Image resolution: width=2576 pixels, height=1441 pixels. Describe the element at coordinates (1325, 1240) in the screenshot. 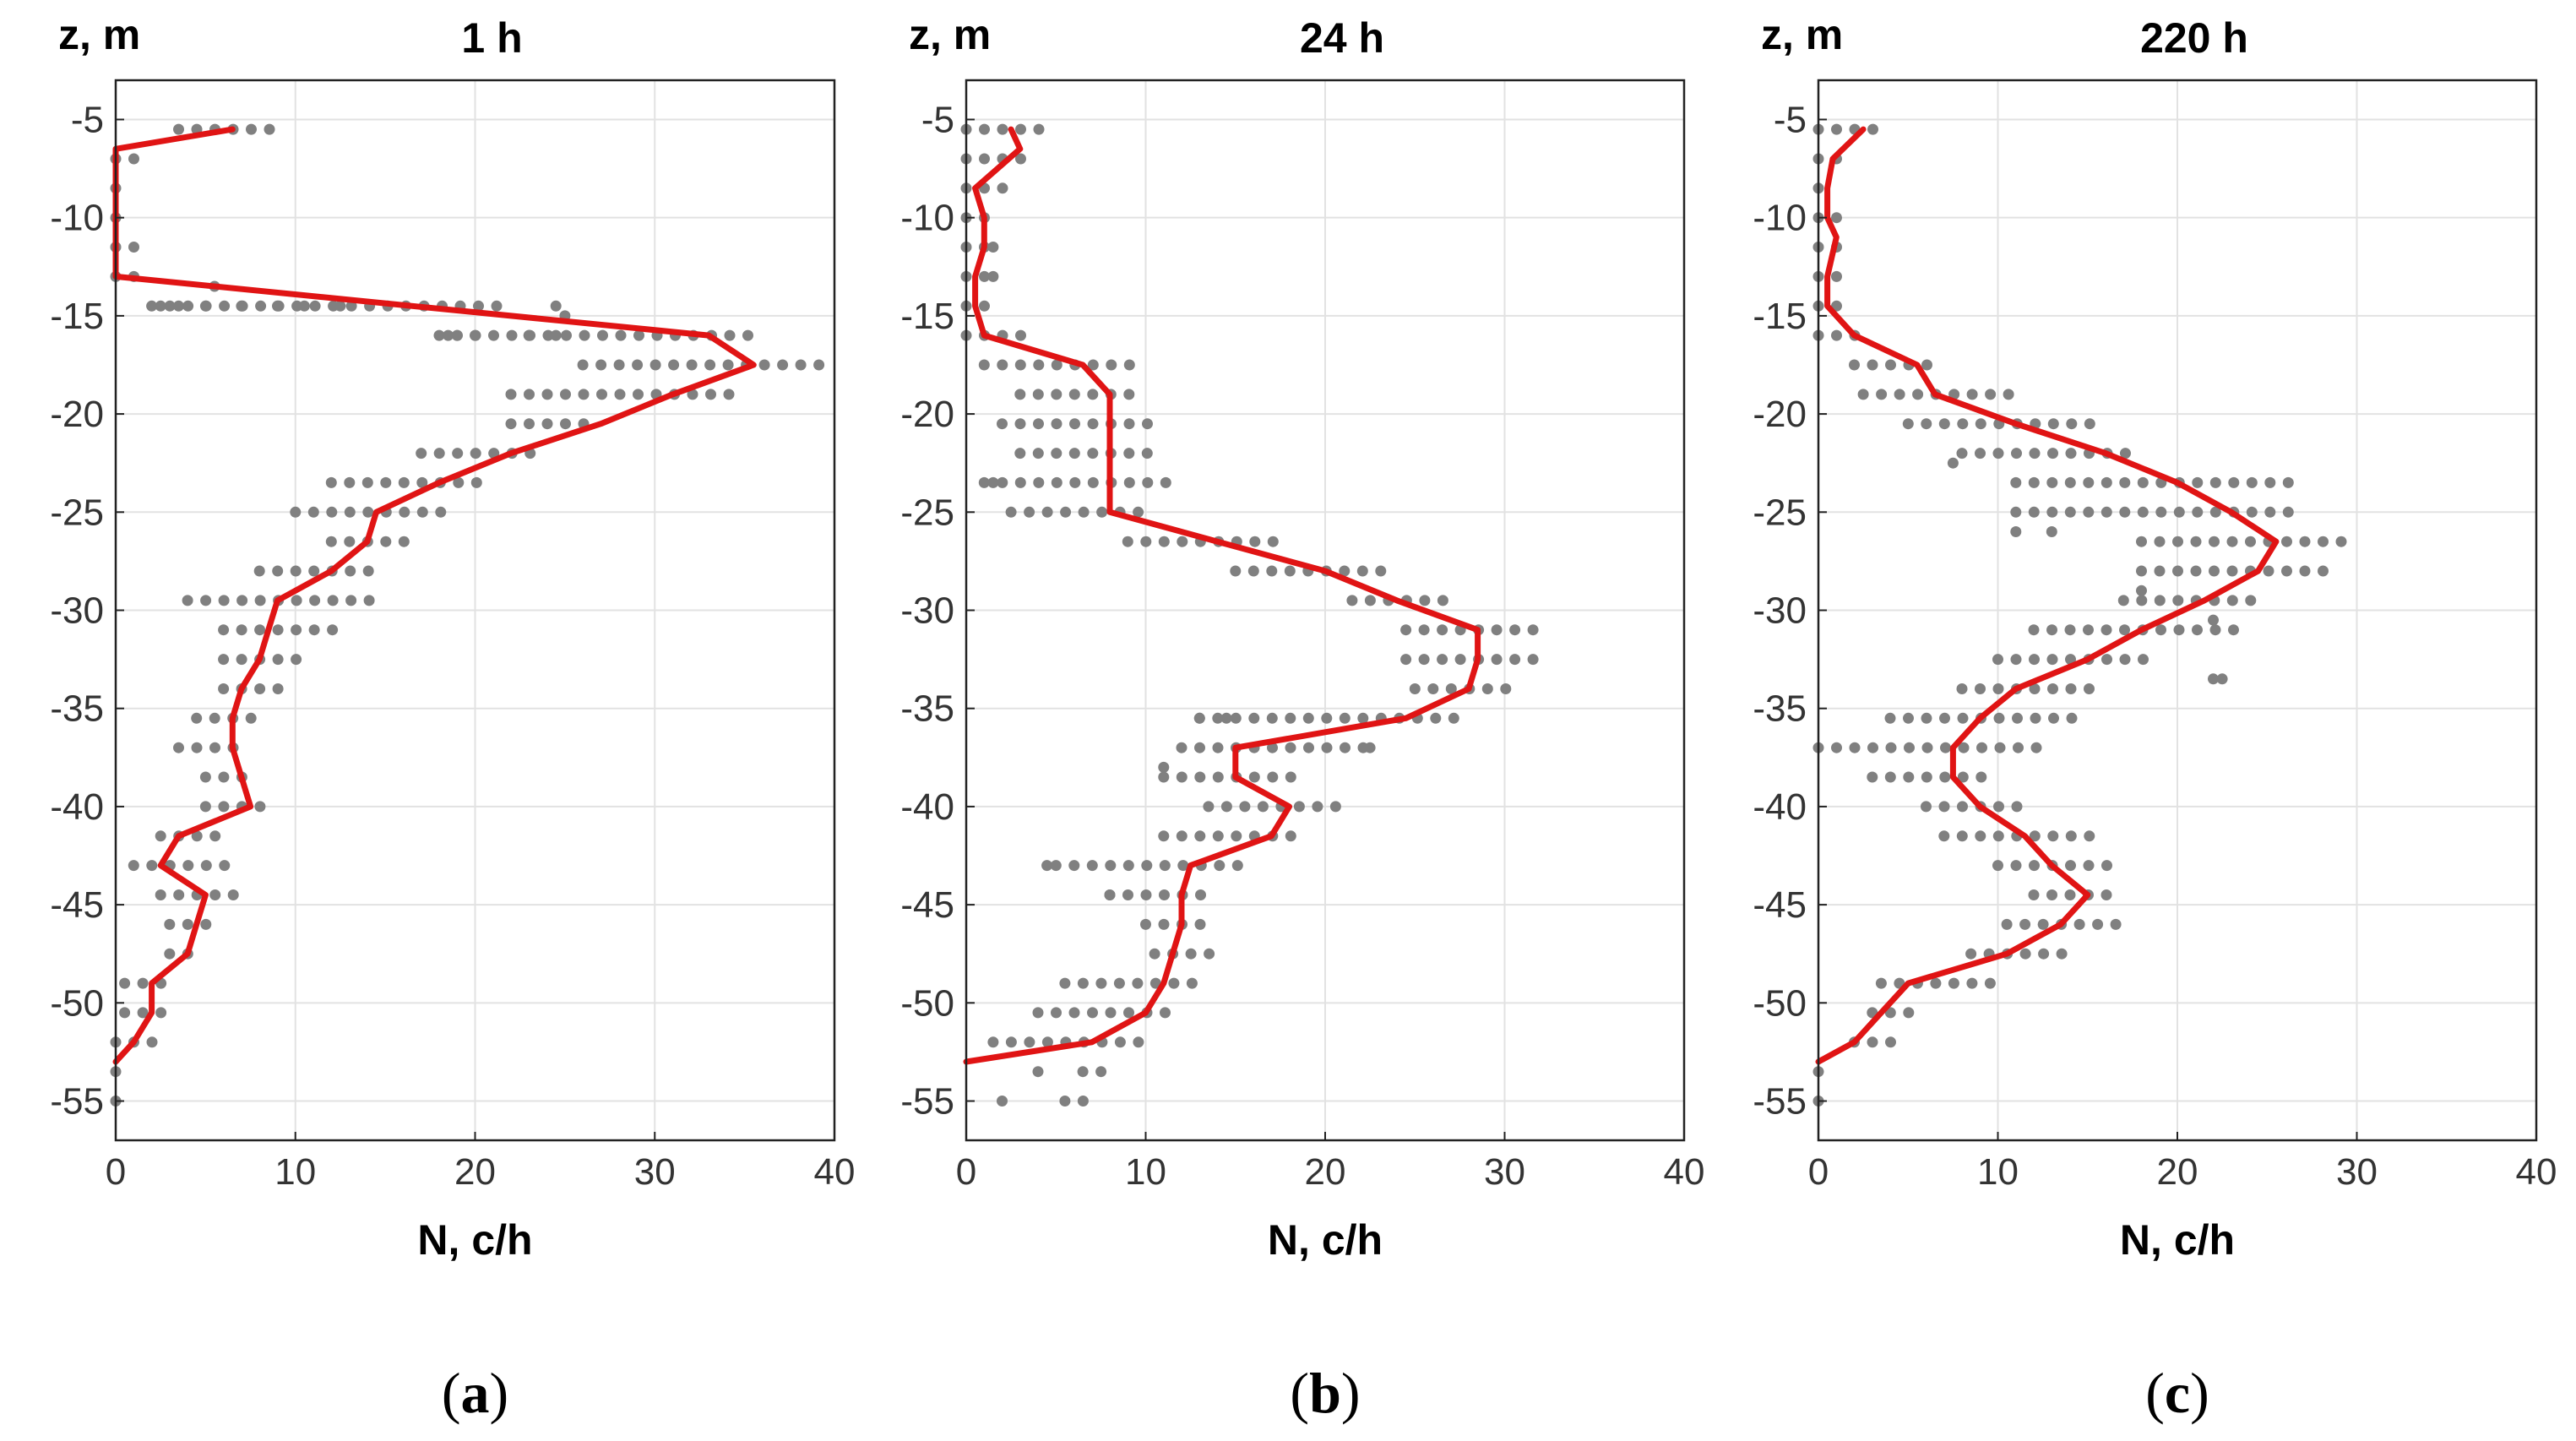

I see `x-axis-label: N, c/h` at that location.